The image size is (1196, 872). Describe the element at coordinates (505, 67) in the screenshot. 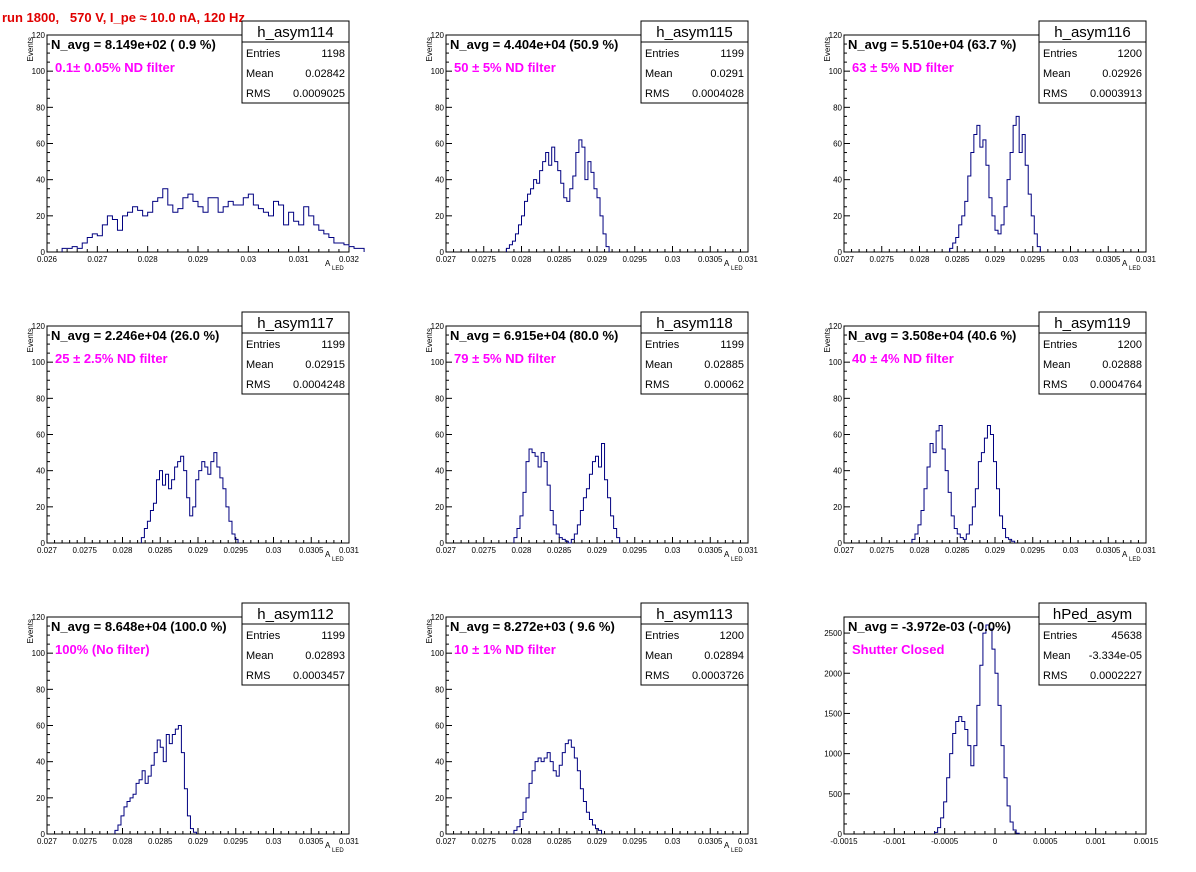

I see `filter-label: 50 ± 5% ND filter` at that location.